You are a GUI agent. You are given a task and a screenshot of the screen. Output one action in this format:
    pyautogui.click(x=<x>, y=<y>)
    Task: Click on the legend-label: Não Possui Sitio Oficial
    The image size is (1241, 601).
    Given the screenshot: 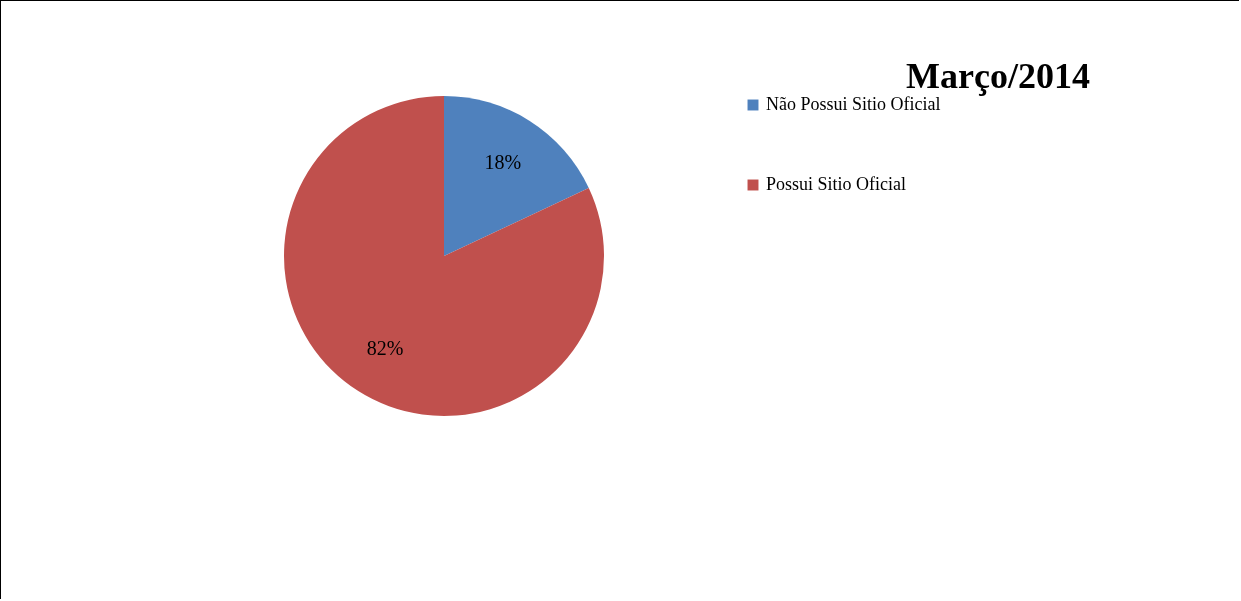 What is the action you would take?
    pyautogui.click(x=853, y=104)
    